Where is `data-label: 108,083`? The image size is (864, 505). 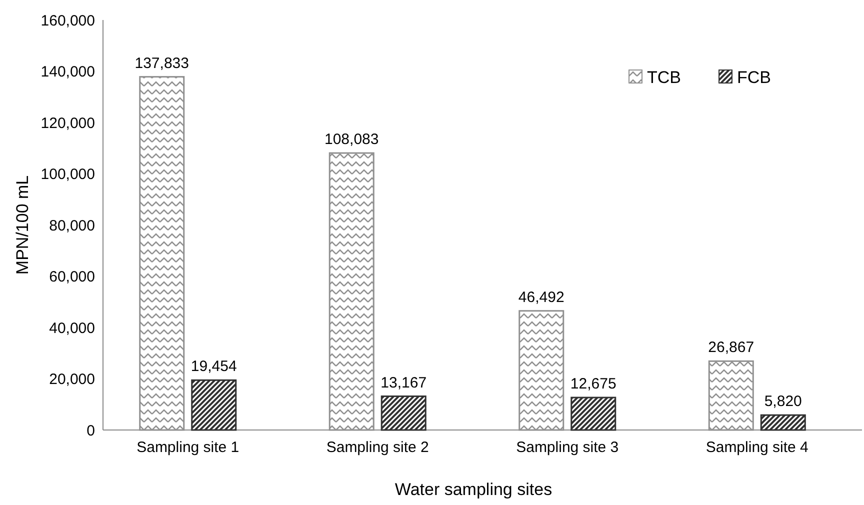 data-label: 108,083 is located at coordinates (351, 139).